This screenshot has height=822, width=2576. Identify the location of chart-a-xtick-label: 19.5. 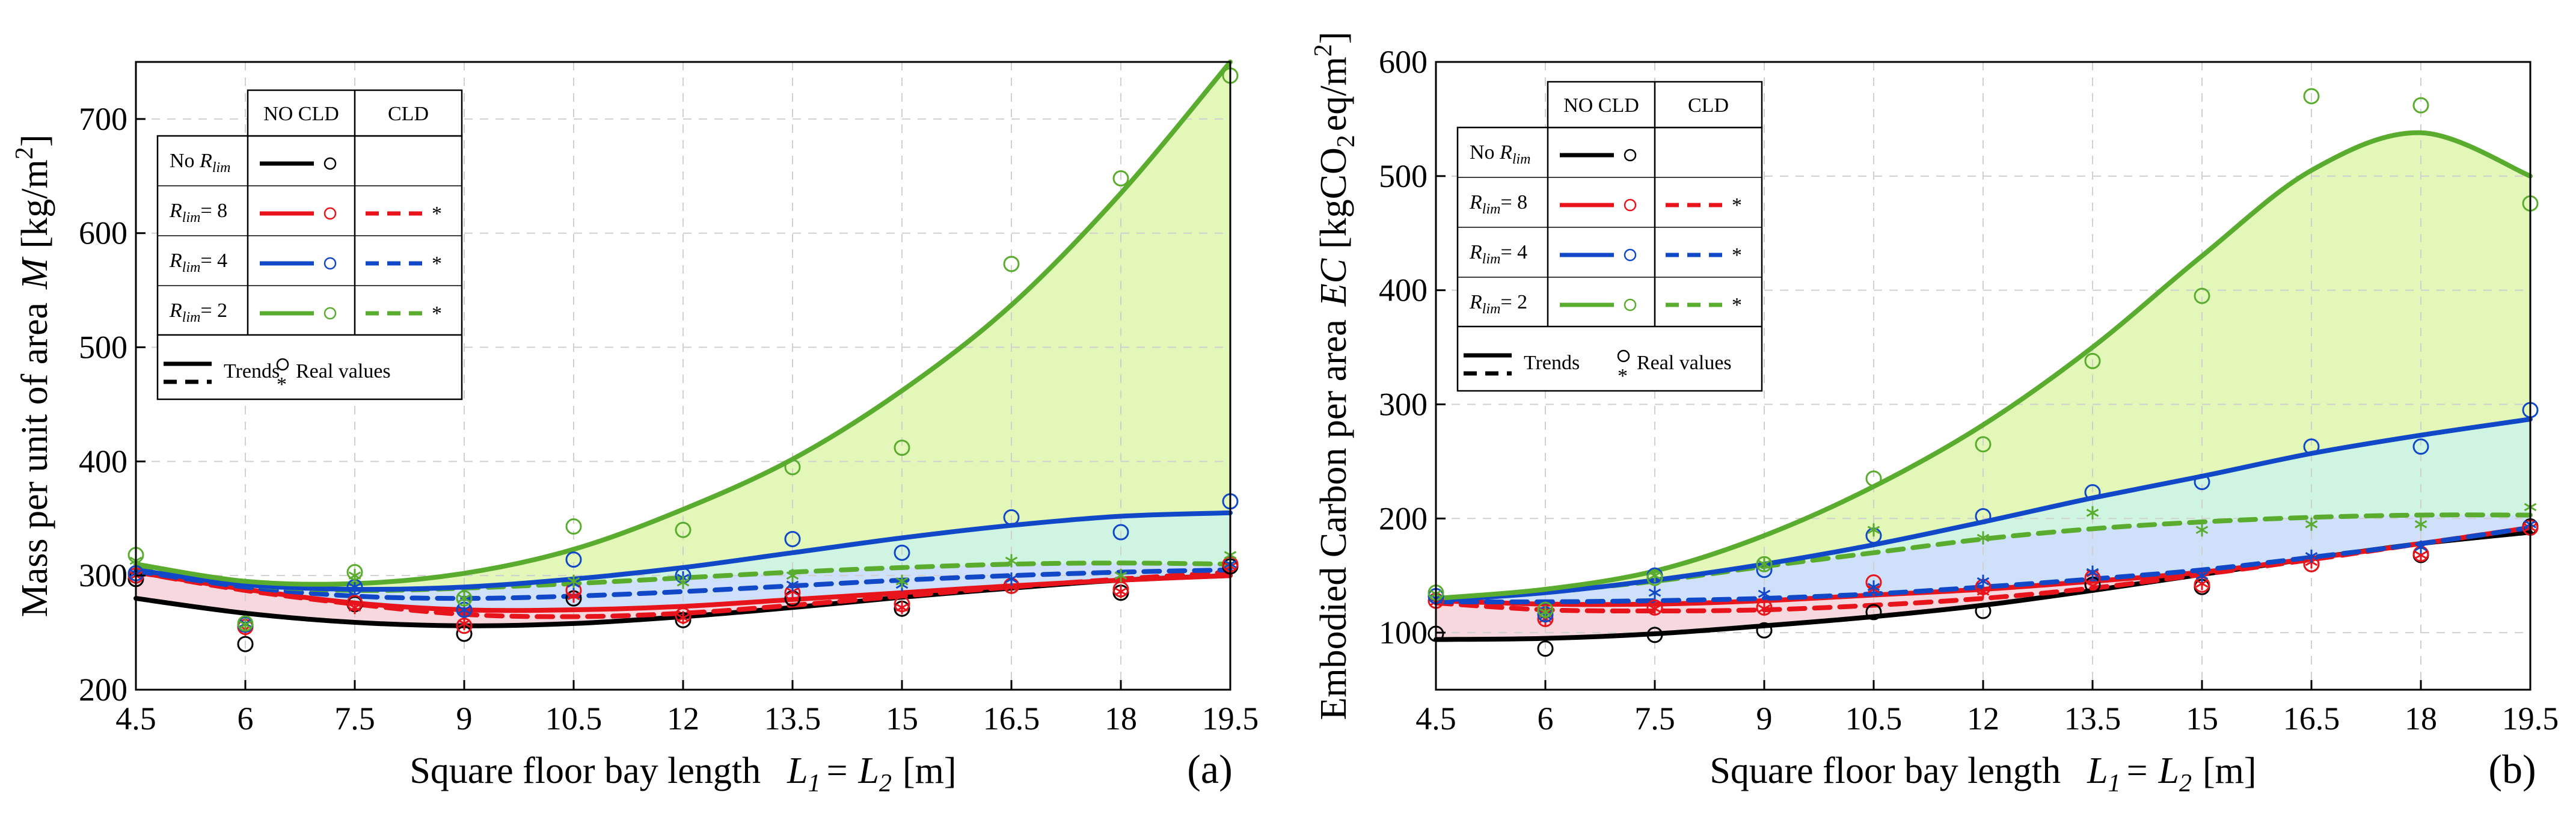
(1230, 719).